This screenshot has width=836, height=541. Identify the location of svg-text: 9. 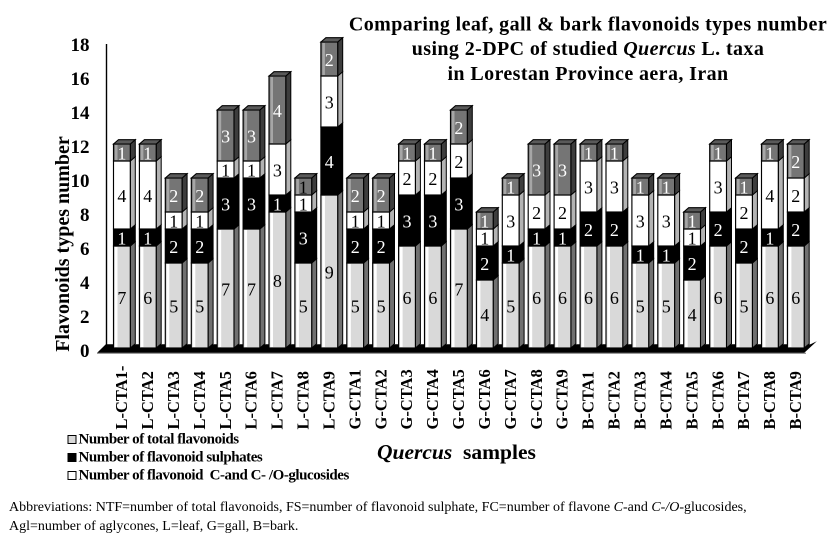
(329, 273).